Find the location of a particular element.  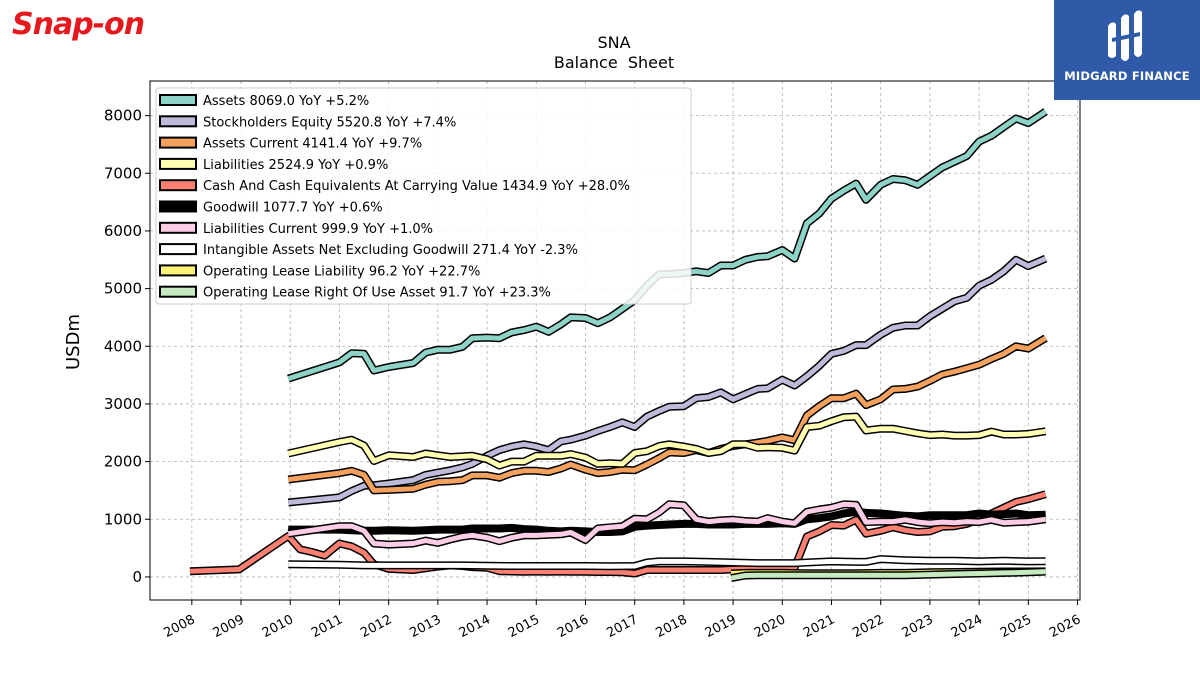

x-tick-label: 2024 is located at coordinates (967, 626).